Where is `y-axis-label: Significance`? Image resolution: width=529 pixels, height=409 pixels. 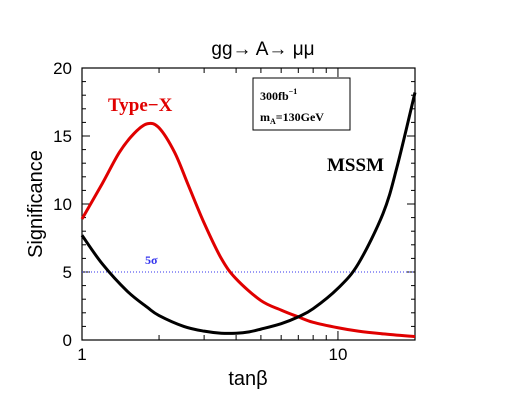
y-axis-label: Significance is located at coordinates (36, 204).